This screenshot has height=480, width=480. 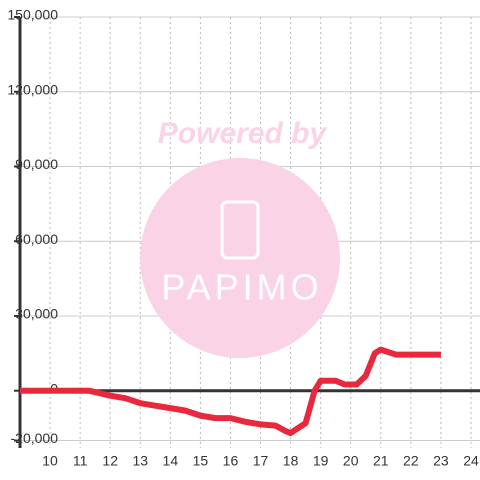 What do you see at coordinates (381, 461) in the screenshot?
I see `x-tick-label: 21` at bounding box center [381, 461].